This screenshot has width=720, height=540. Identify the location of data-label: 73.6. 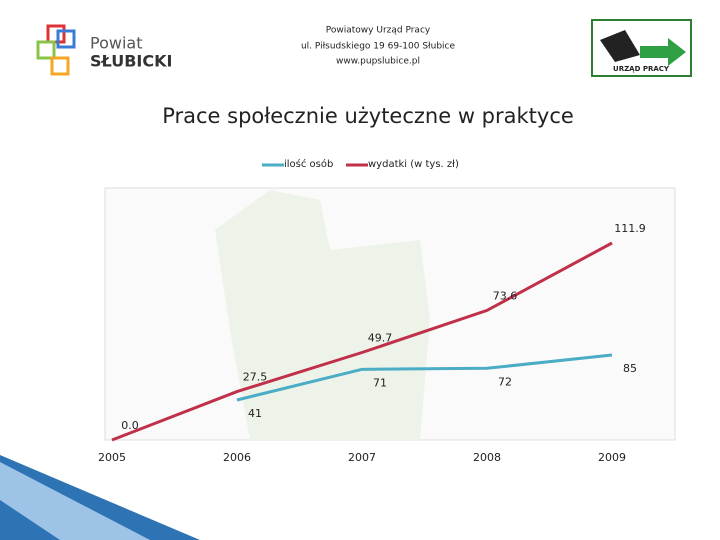
(505, 295).